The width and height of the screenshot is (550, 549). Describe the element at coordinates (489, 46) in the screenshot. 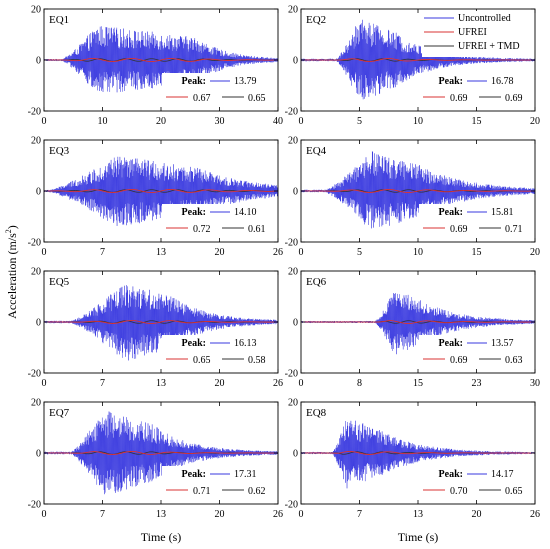

I see `legend-label: UFREI + TMD` at that location.